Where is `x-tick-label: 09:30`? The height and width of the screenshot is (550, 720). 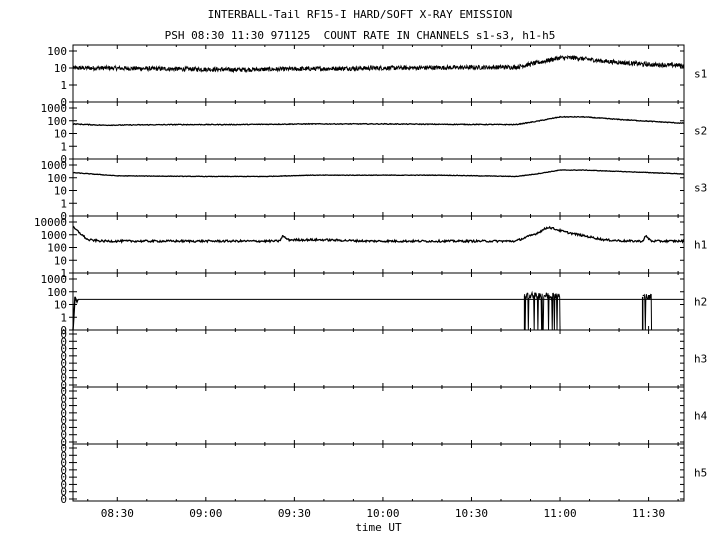 x-tick-label: 09:30 is located at coordinates (294, 513).